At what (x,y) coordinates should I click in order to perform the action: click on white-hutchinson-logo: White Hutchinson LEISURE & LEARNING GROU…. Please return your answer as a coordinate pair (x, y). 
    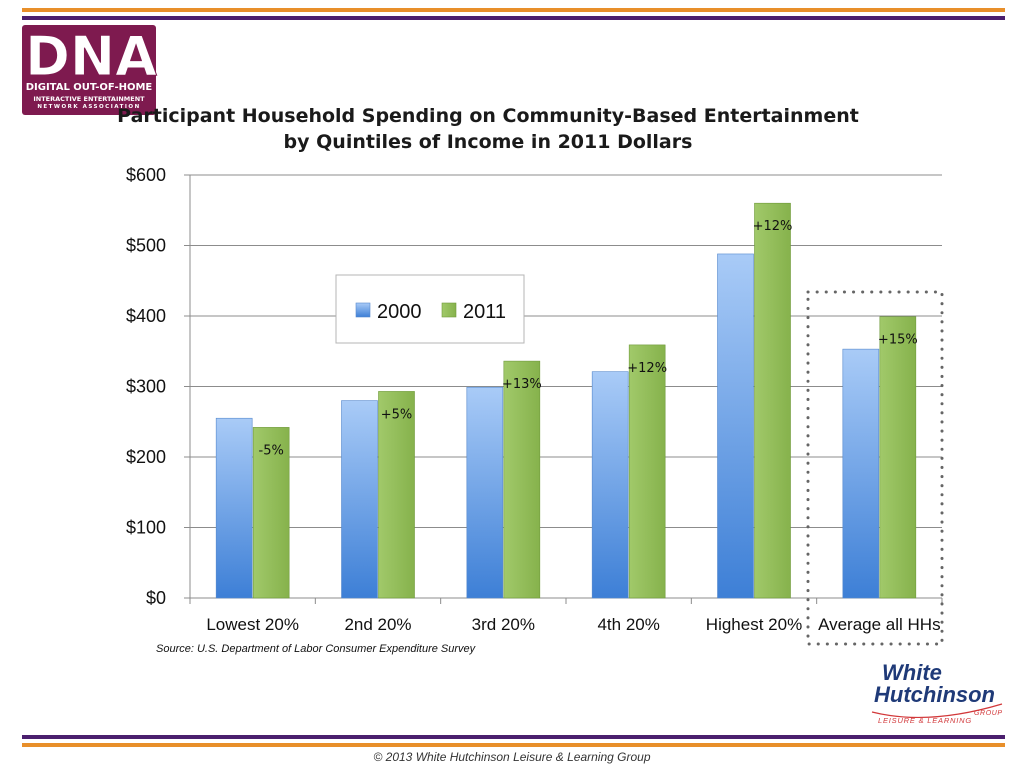
    Looking at the image, I should click on (937, 692).